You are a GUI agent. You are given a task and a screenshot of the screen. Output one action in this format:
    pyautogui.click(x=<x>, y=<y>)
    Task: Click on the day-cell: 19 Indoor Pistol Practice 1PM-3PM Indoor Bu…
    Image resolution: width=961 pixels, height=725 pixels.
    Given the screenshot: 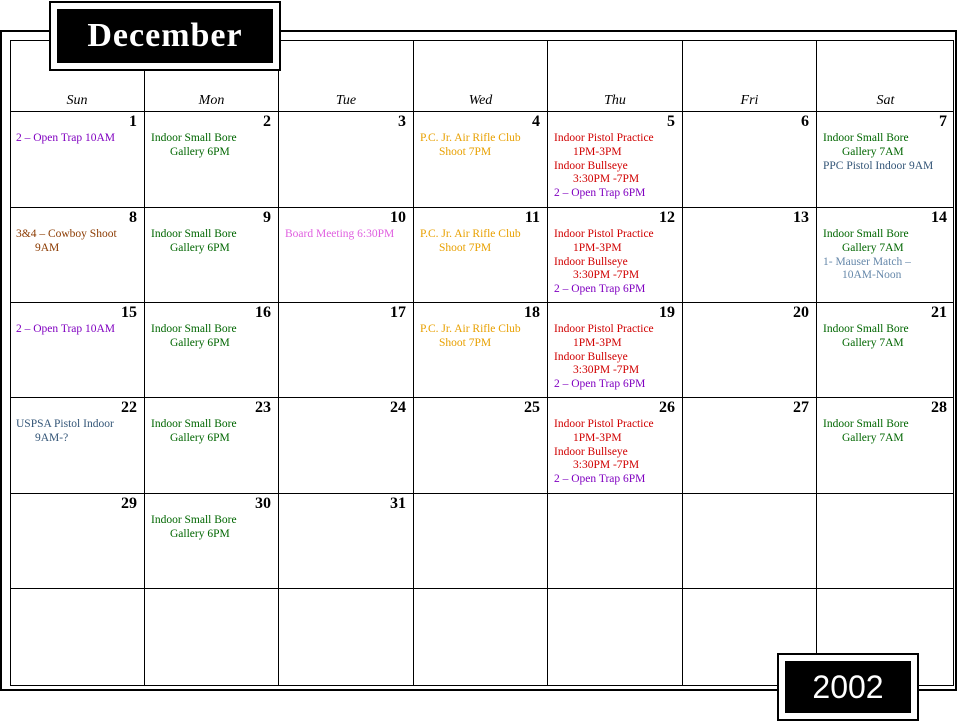 What is the action you would take?
    pyautogui.click(x=615, y=350)
    